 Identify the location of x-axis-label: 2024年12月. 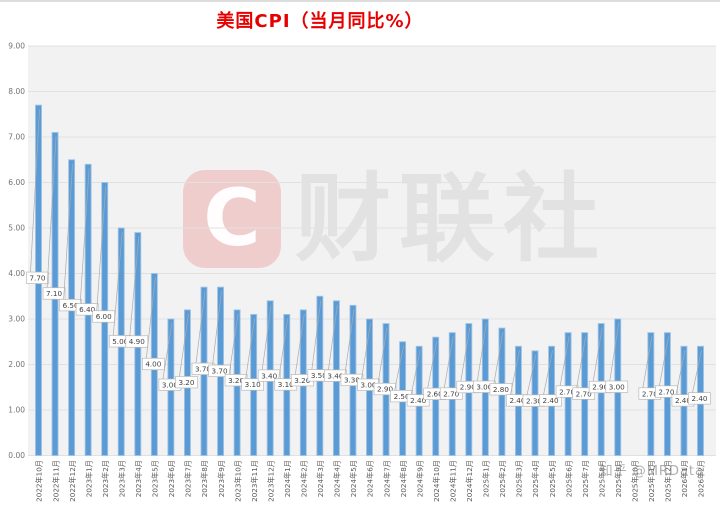
(469, 481).